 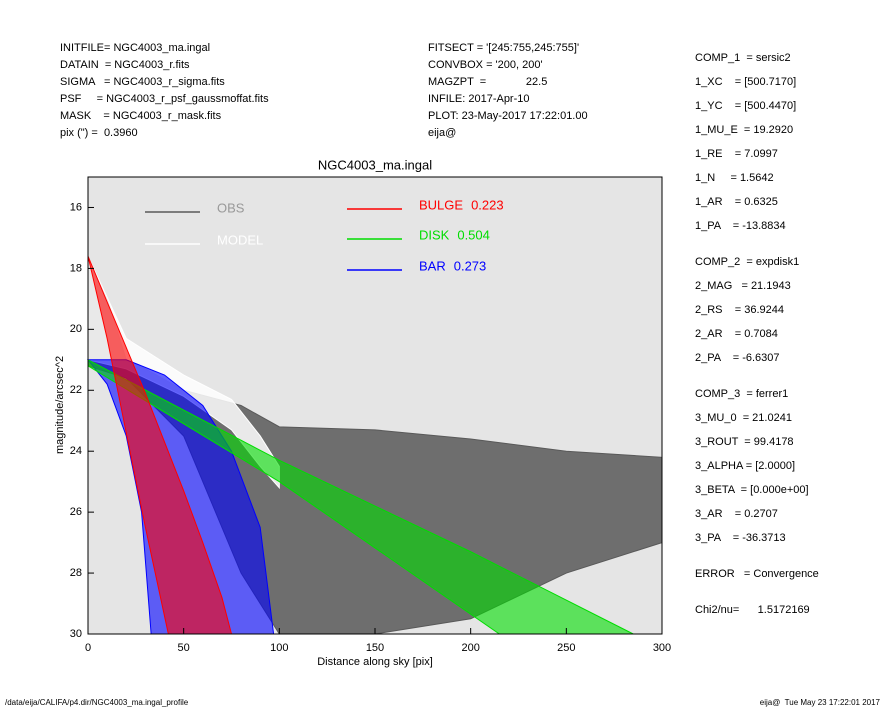 What do you see at coordinates (757, 574) in the screenshot?
I see `parameter-line: ERROR = Convergence` at bounding box center [757, 574].